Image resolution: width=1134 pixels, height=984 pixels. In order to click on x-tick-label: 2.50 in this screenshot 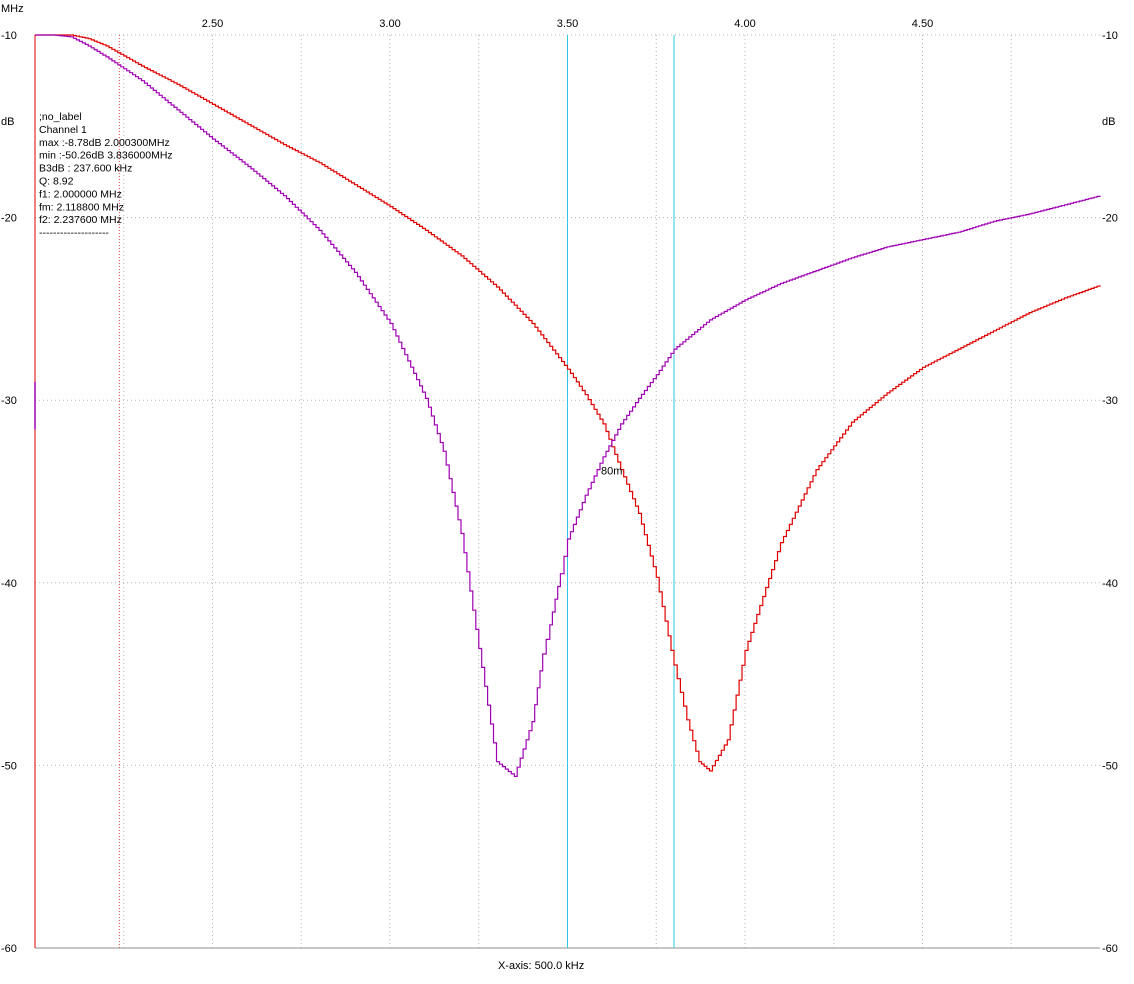, I will do `click(212, 24)`.